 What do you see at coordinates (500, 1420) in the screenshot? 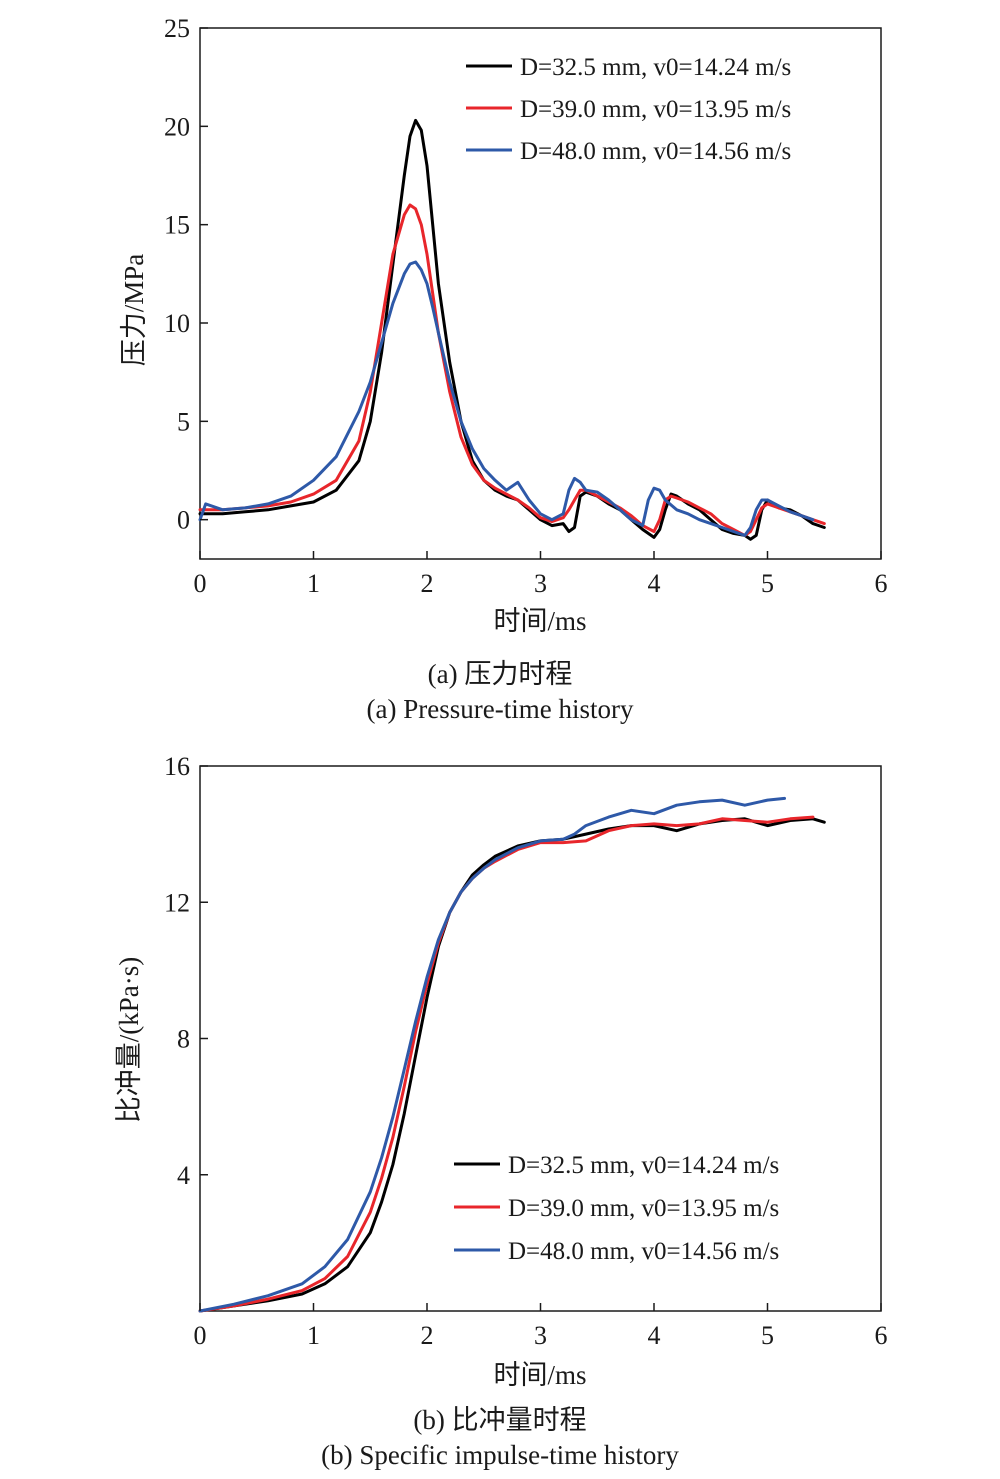
I see `caption-b-cn: (b) 比冲量时程` at bounding box center [500, 1420].